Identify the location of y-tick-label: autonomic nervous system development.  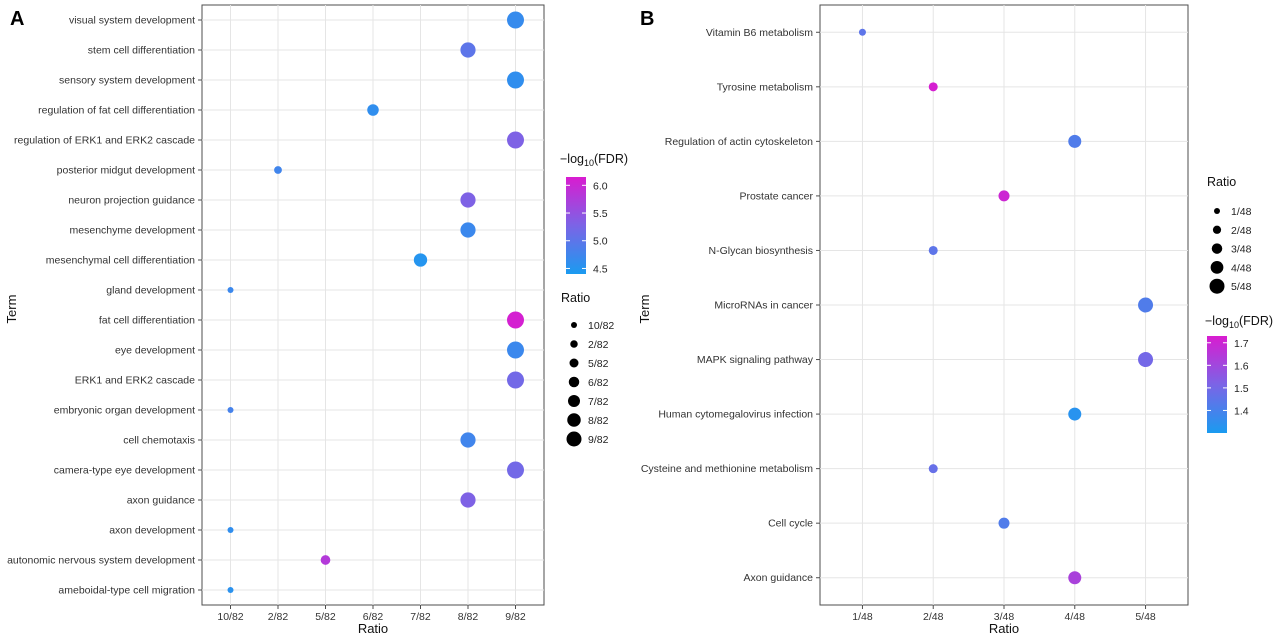
(101, 561).